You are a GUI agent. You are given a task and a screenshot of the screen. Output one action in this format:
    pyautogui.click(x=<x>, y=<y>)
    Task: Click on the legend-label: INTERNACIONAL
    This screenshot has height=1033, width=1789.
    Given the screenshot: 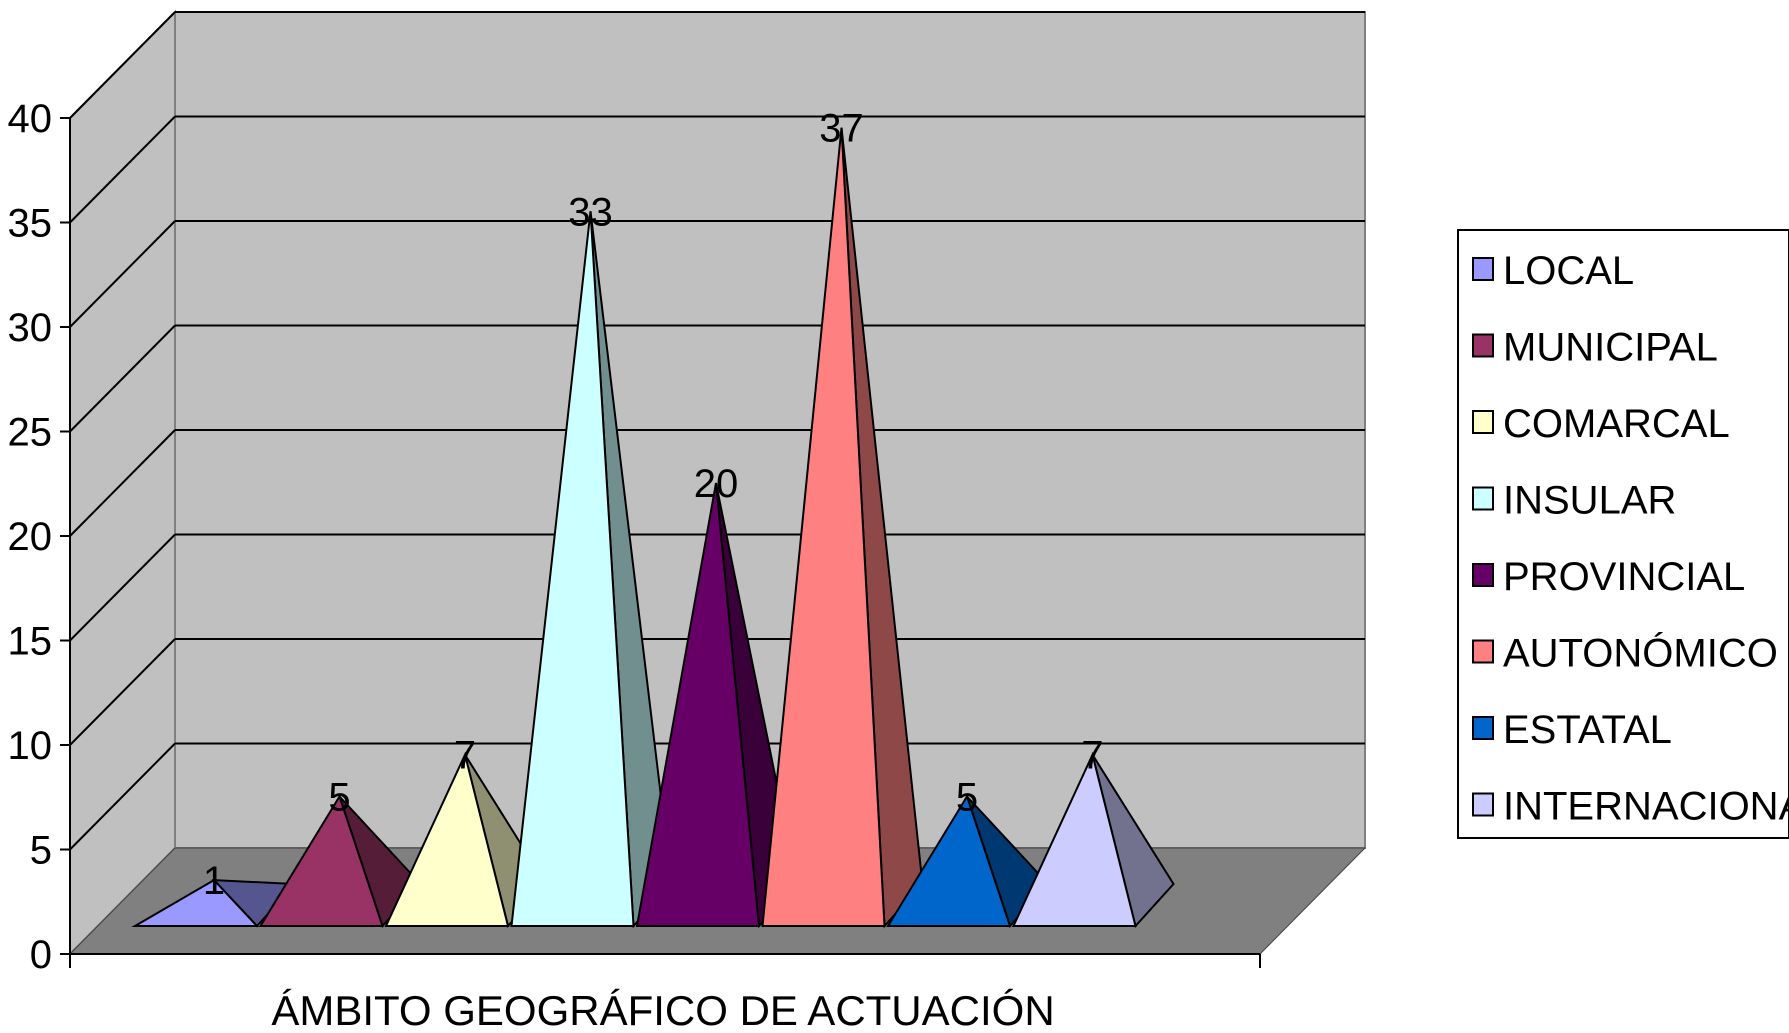 What is the action you would take?
    pyautogui.click(x=1646, y=807)
    